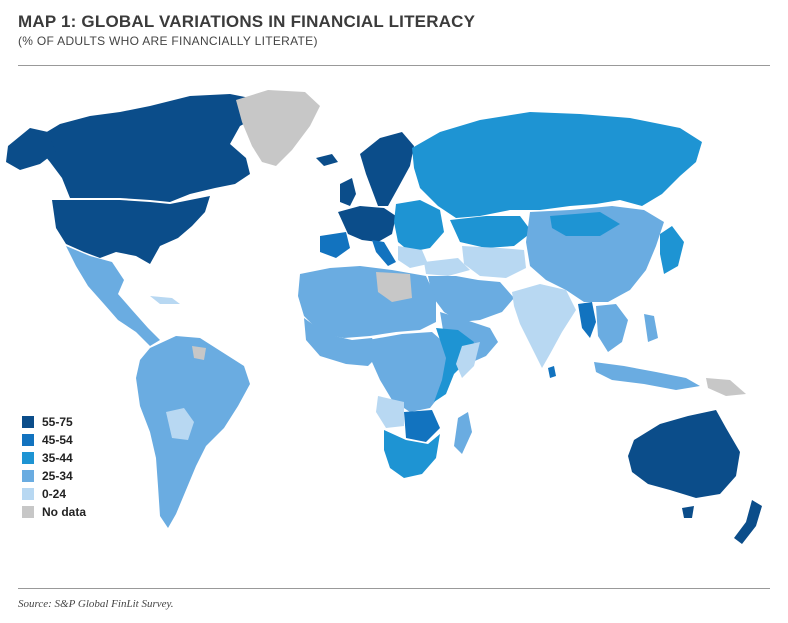 Image resolution: width=788 pixels, height=623 pixels. What do you see at coordinates (131, 230) in the screenshot?
I see `map-region-united-states` at bounding box center [131, 230].